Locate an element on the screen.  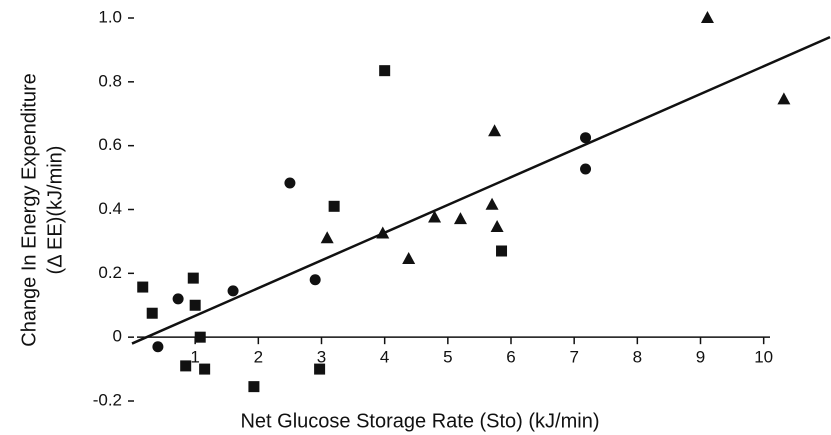
x-tick-label: 9 is located at coordinates (700, 357).